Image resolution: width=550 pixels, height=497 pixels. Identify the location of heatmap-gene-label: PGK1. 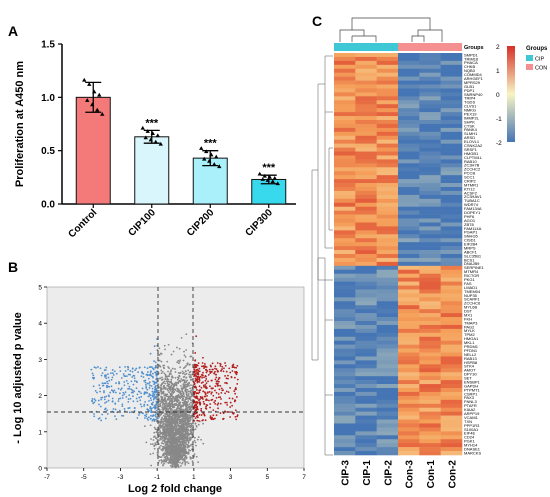
(469, 441).